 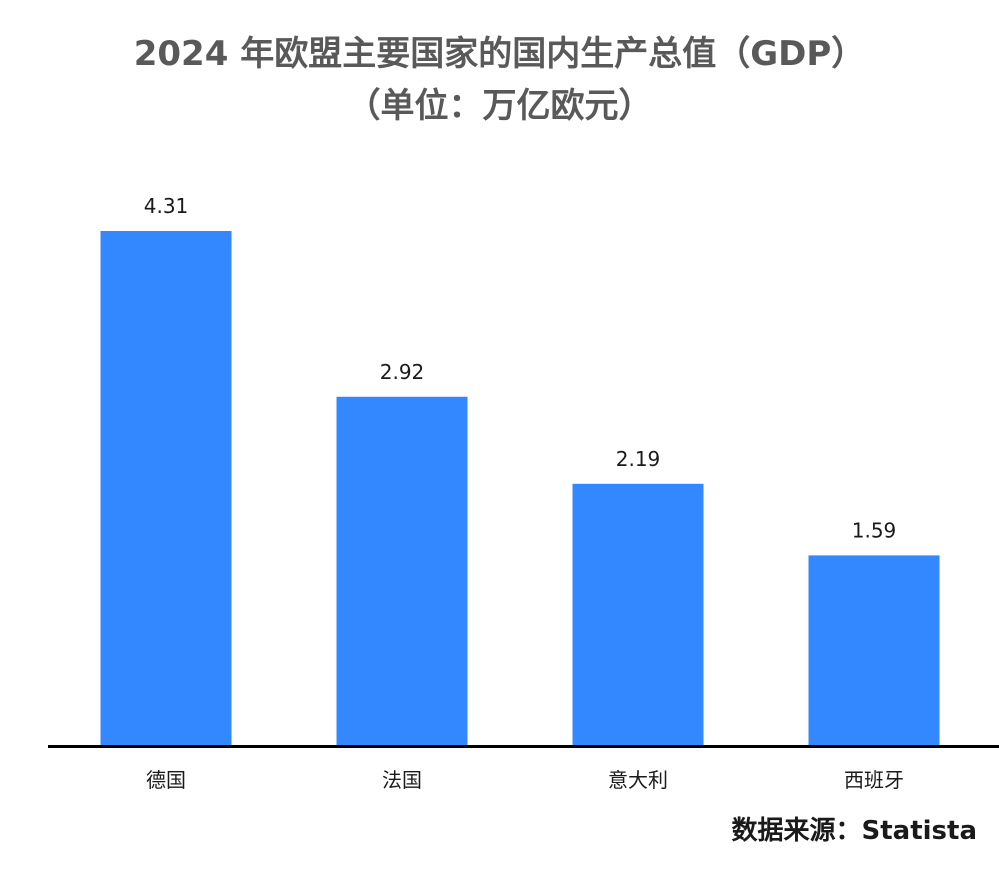 I want to click on chart-title-line-2: （单位：万亿欧元）, so click(x=499, y=106).